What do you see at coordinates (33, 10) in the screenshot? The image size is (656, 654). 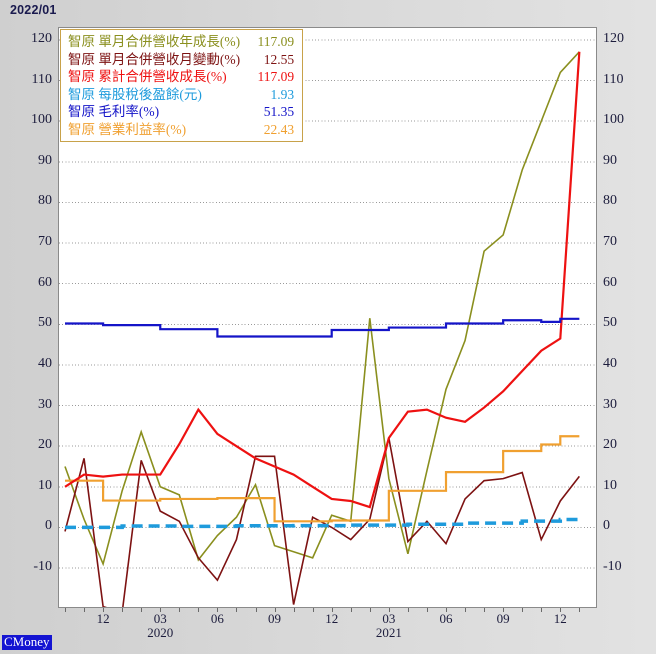 I see `date-label: 2022/01` at bounding box center [33, 10].